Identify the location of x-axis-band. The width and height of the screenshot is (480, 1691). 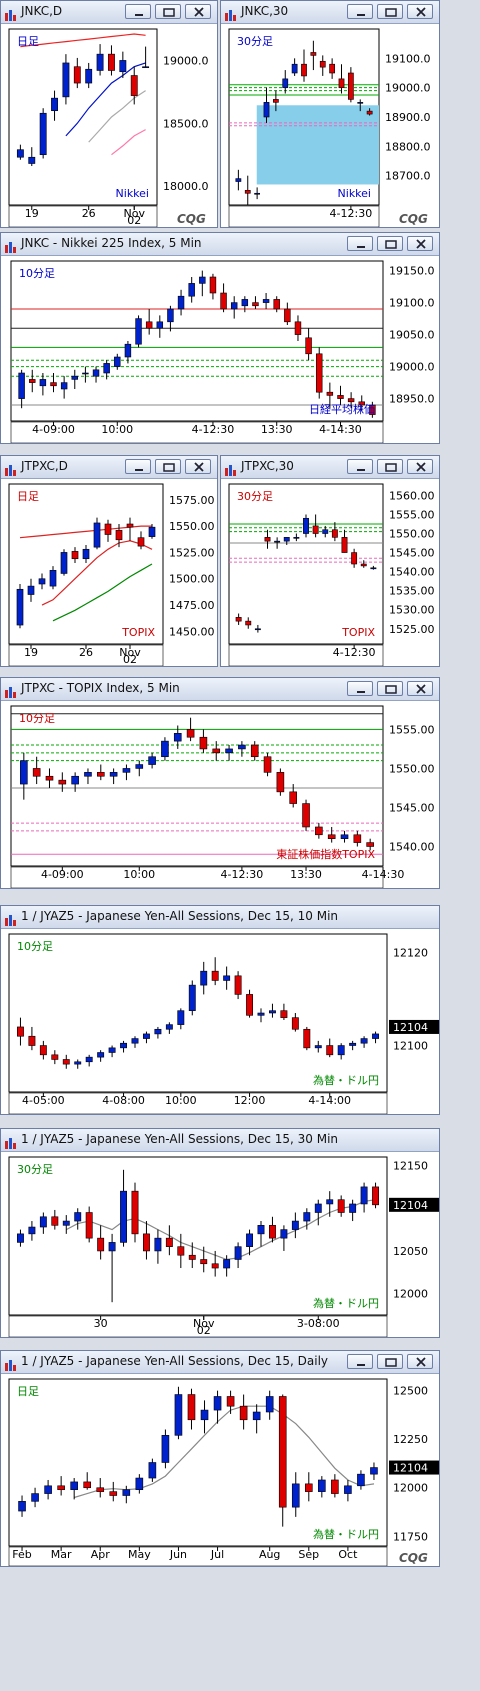
(306, 655).